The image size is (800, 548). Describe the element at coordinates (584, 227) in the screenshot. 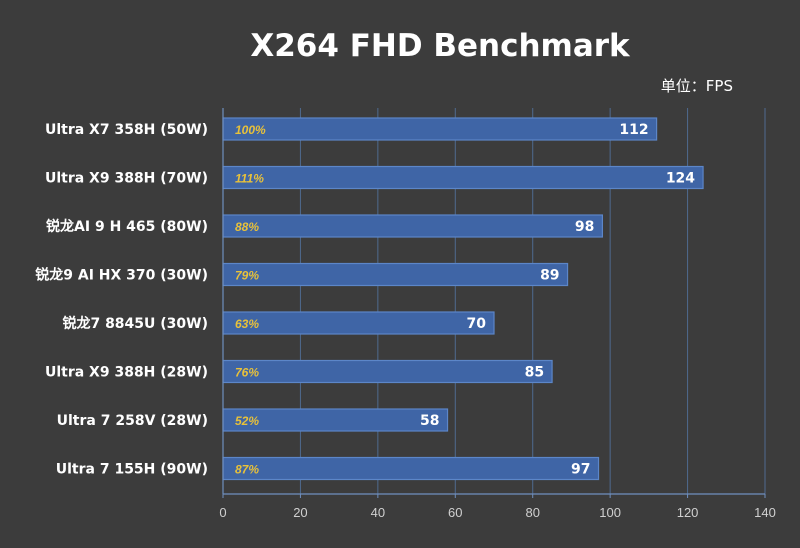

I see `value-label: 98` at that location.